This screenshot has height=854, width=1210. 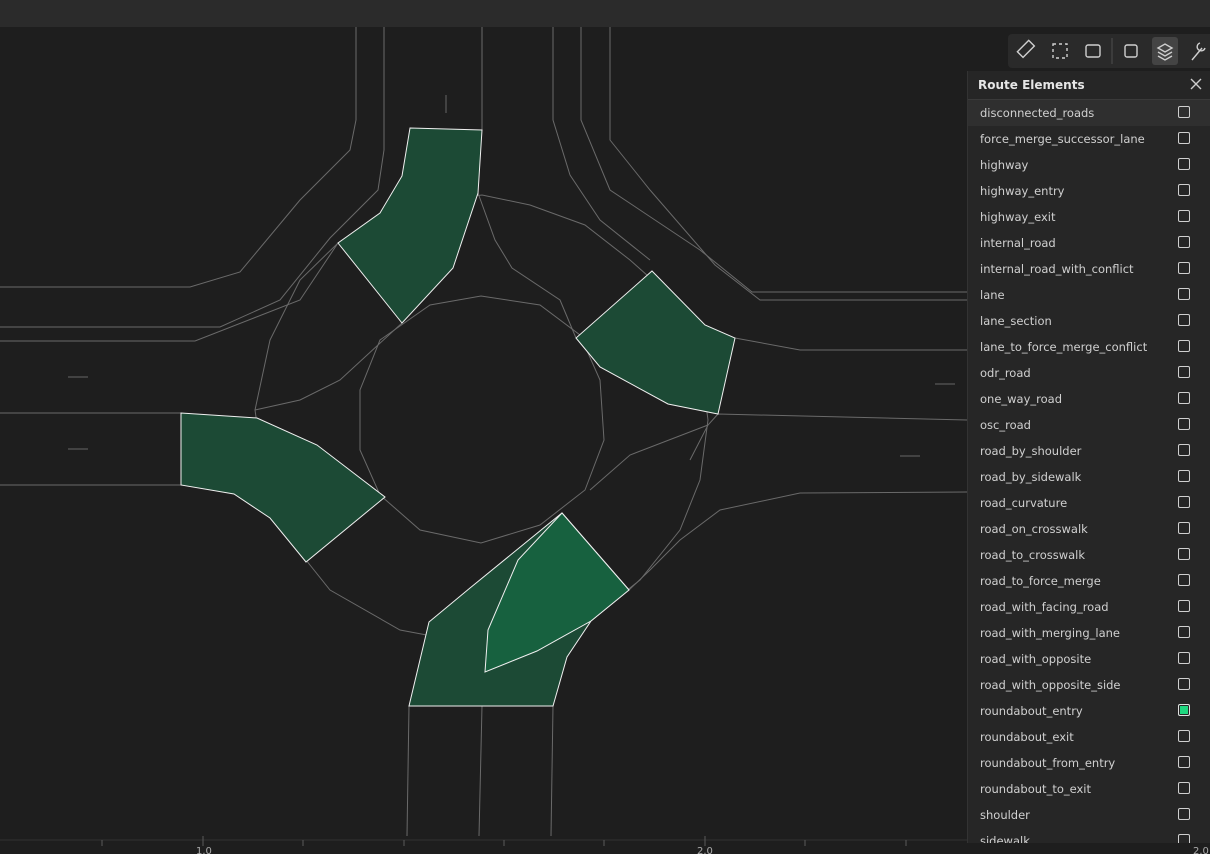 What do you see at coordinates (1027, 737) in the screenshot?
I see `item-label: roundabout_exit` at bounding box center [1027, 737].